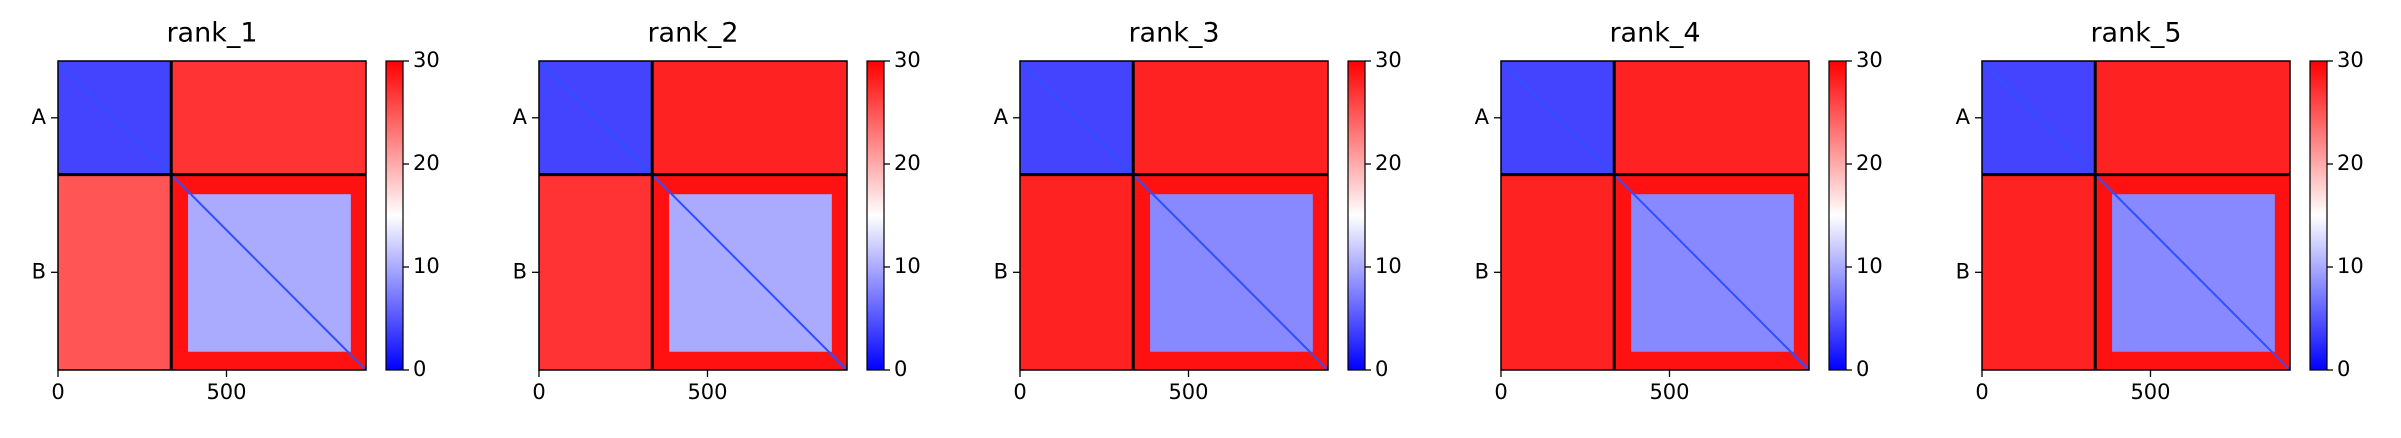  What do you see at coordinates (2135, 33) in the screenshot?
I see `panel-title: rank_5` at bounding box center [2135, 33].